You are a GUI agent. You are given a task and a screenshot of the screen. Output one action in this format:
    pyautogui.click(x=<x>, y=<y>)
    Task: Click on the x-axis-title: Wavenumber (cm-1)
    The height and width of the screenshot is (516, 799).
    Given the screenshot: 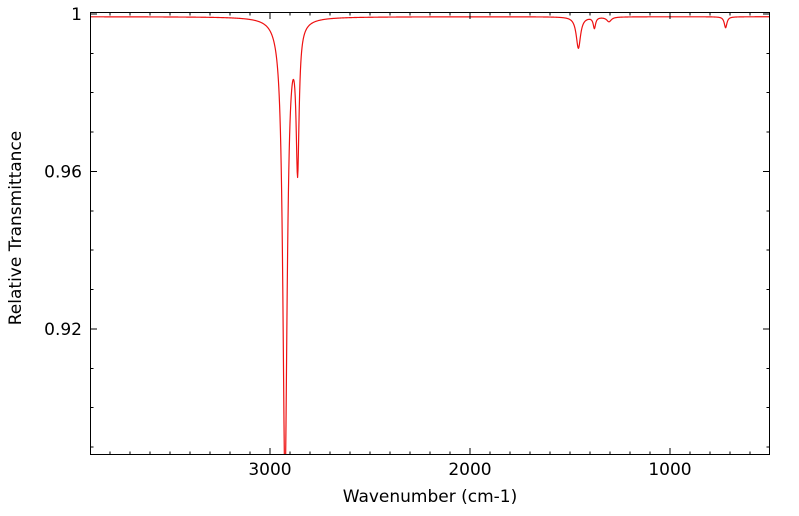 What is the action you would take?
    pyautogui.click(x=430, y=497)
    